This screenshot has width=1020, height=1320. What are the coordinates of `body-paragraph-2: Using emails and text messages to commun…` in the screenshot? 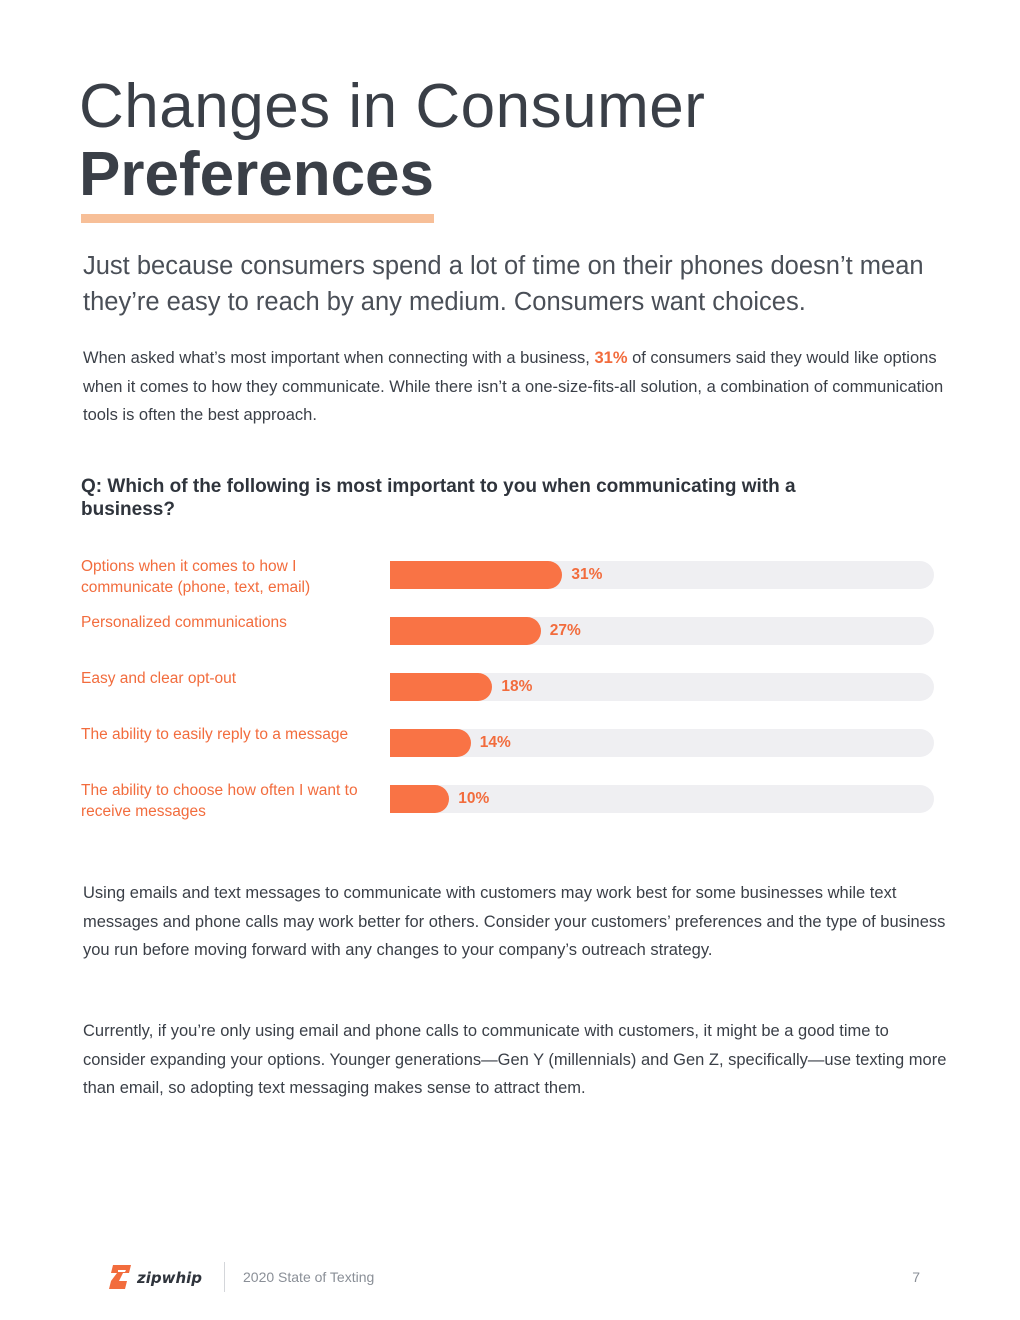 It's located at (514, 921).